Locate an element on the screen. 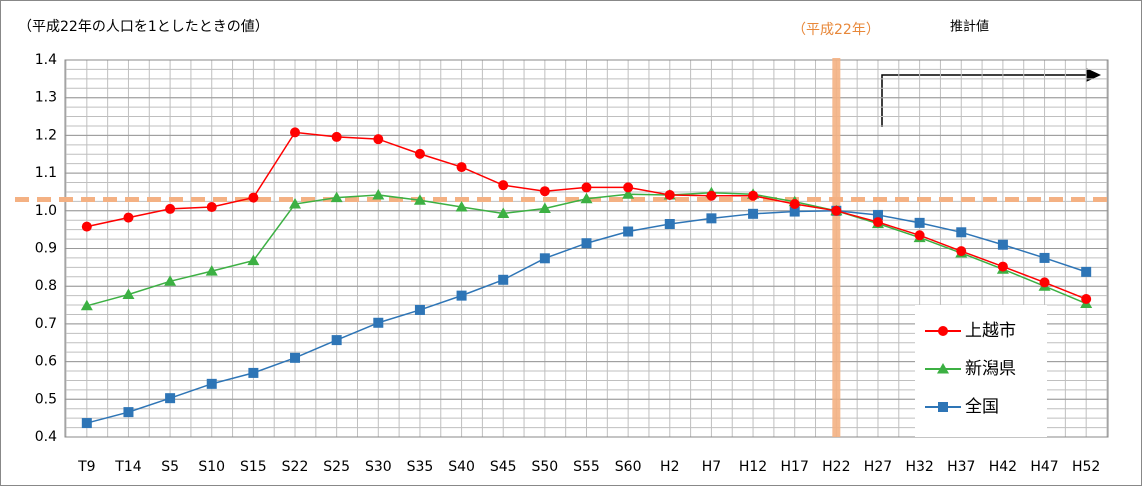 The image size is (1142, 486). legend-box is located at coordinates (981, 371).